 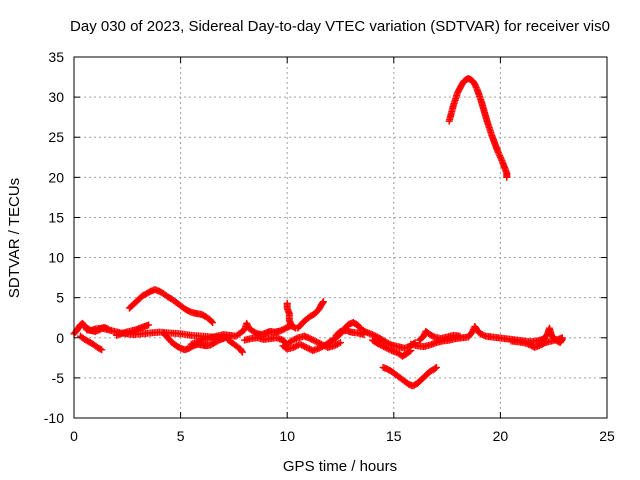 I want to click on y-tick-label: -5, so click(x=58, y=378).